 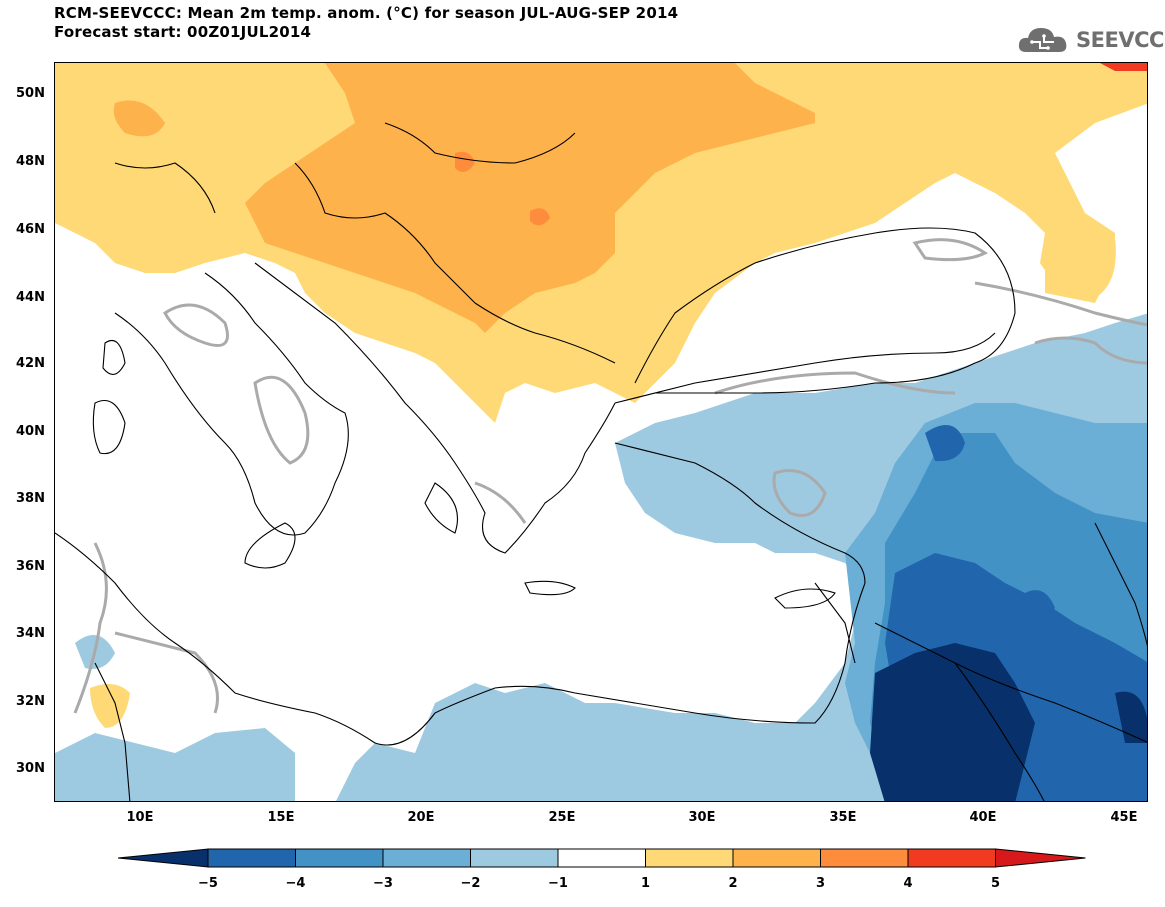 I want to click on colorbar, so click(x=602, y=858).